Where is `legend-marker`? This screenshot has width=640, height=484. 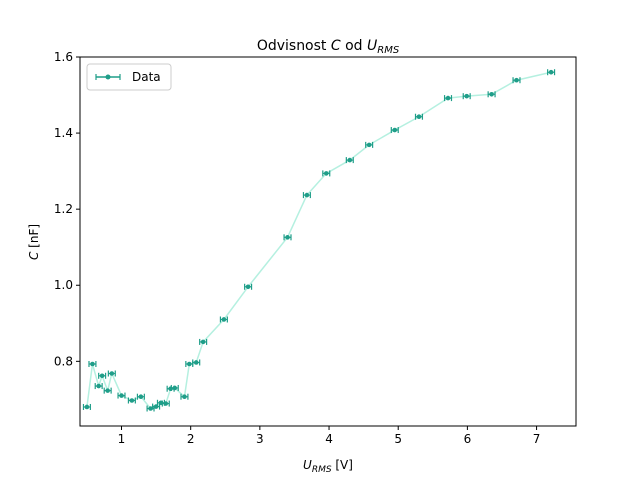
legend-marker is located at coordinates (108, 77).